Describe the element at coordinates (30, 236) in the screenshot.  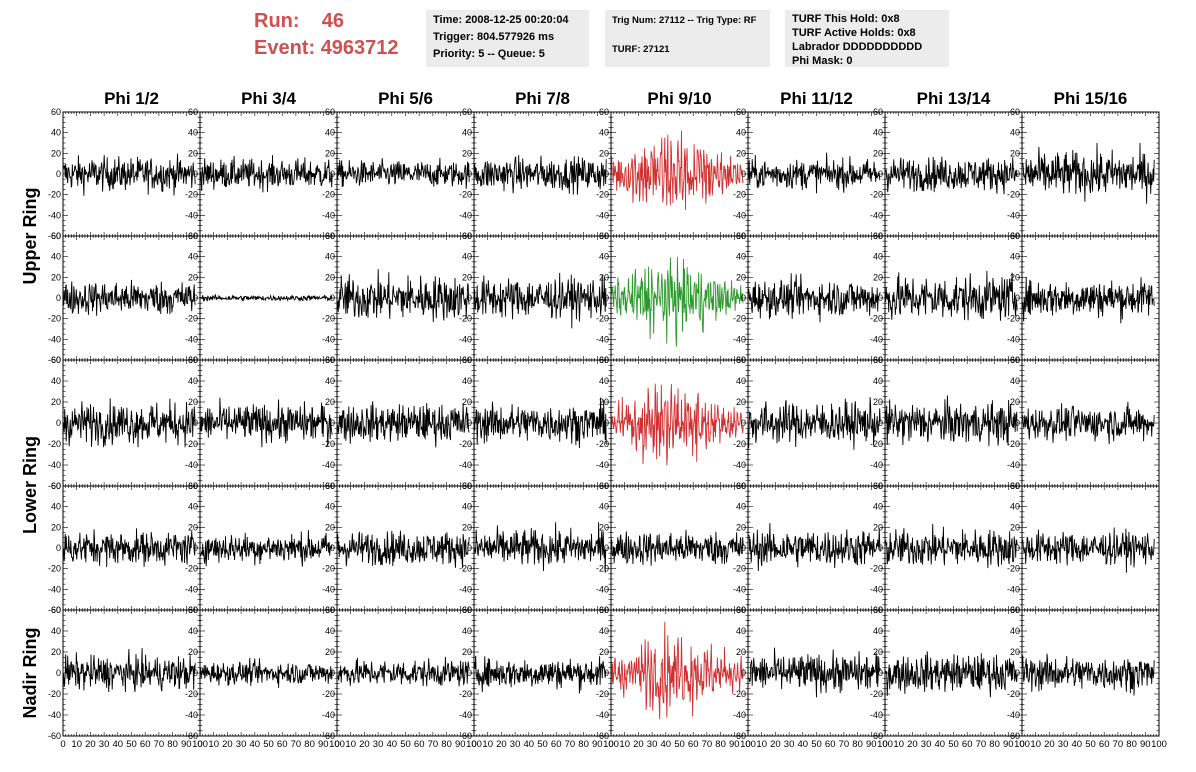
I see `ring-label: Upper Ring` at that location.